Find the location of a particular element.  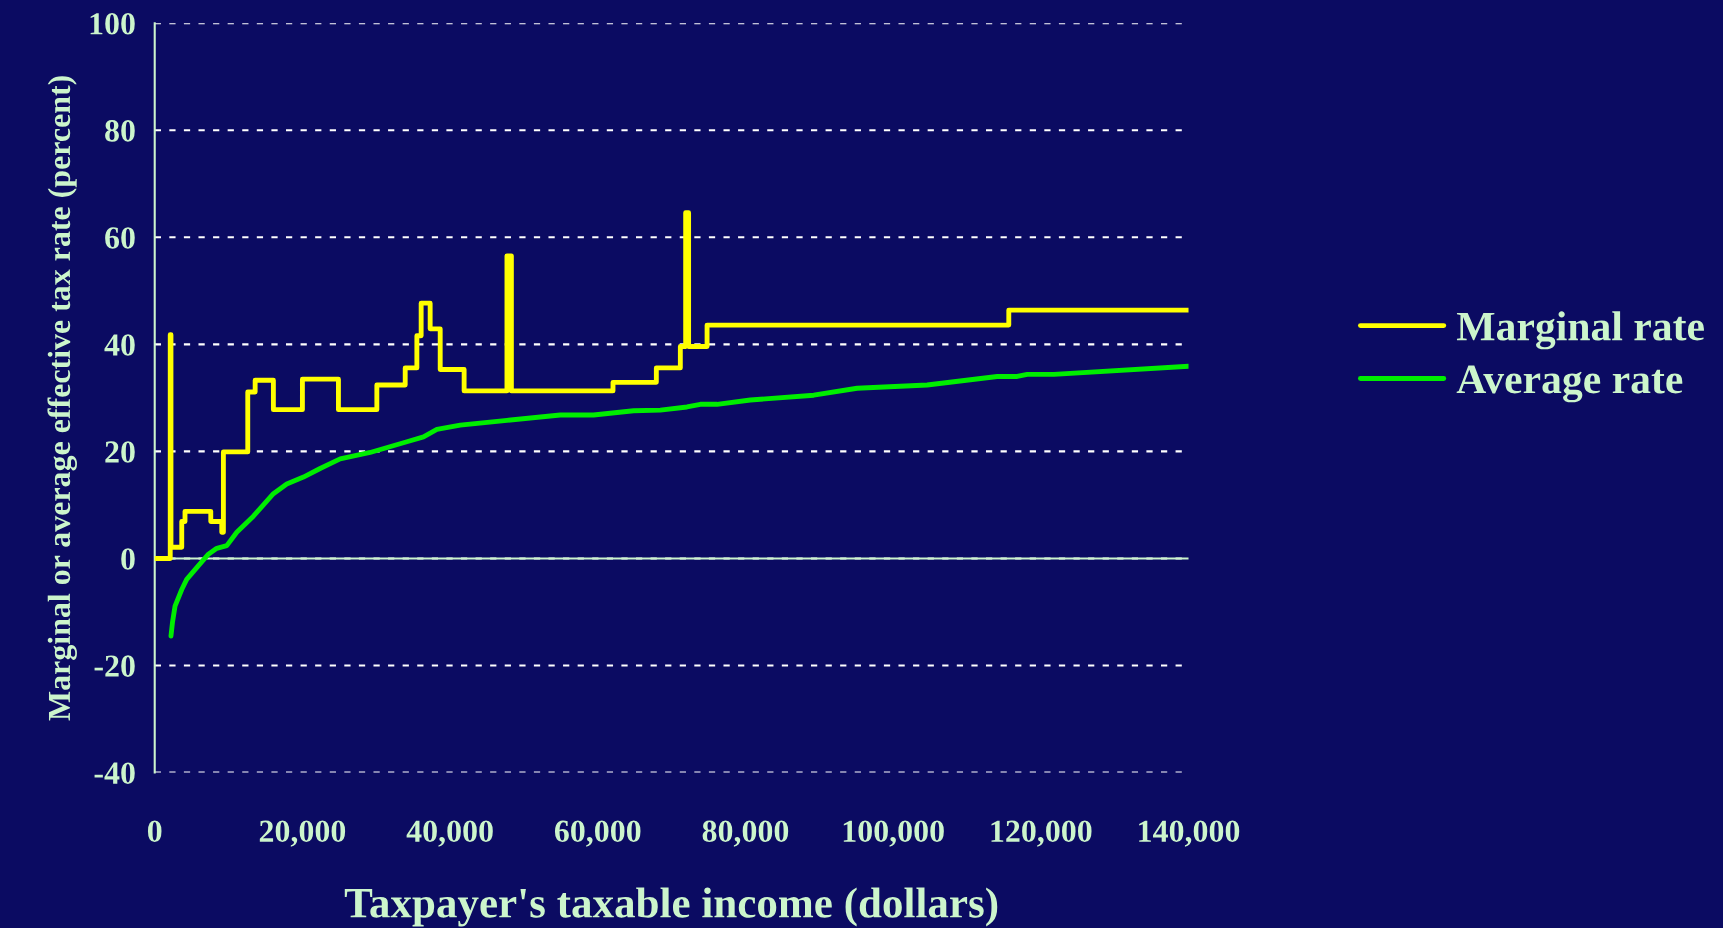

x-tick-label: 60,000 is located at coordinates (597, 833).